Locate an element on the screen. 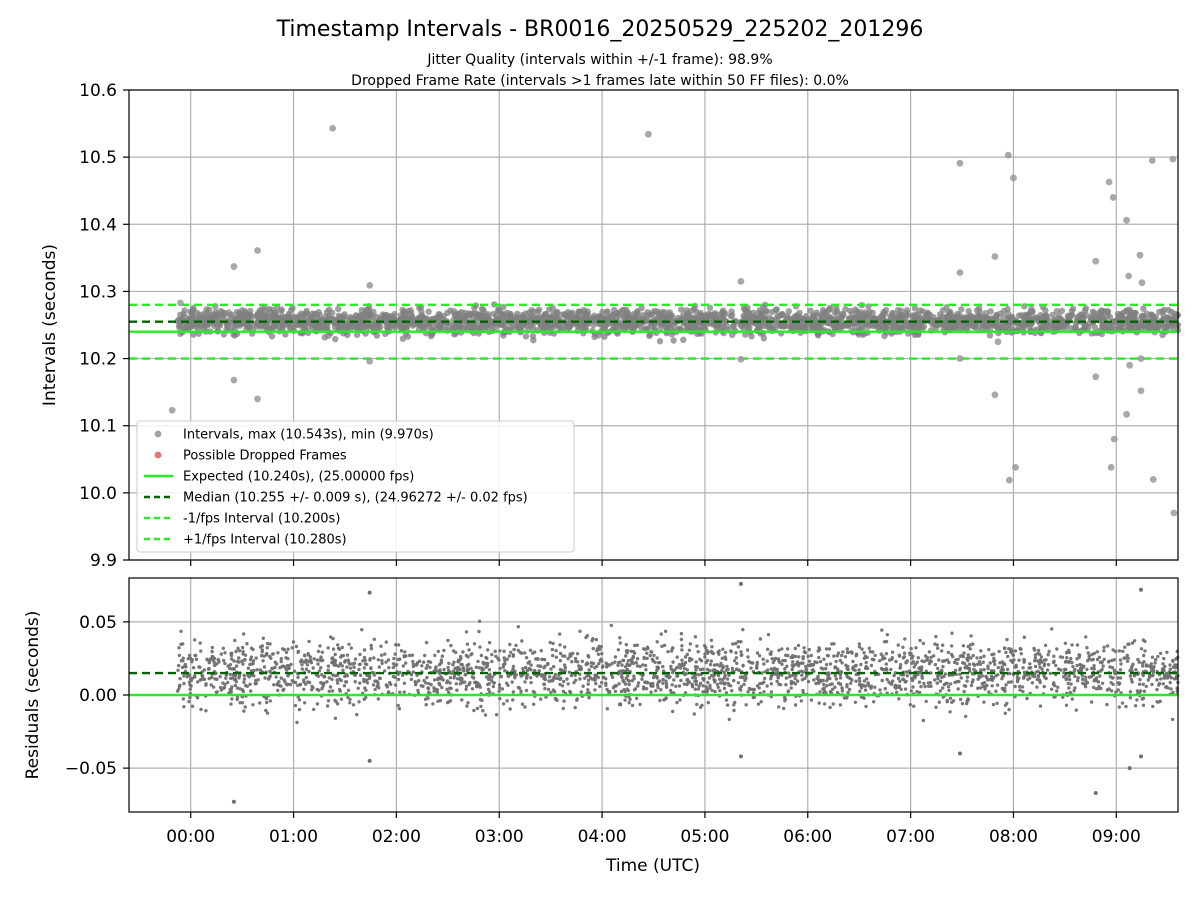  intervals-ytick-label-3: 10.3 is located at coordinates (98, 292).